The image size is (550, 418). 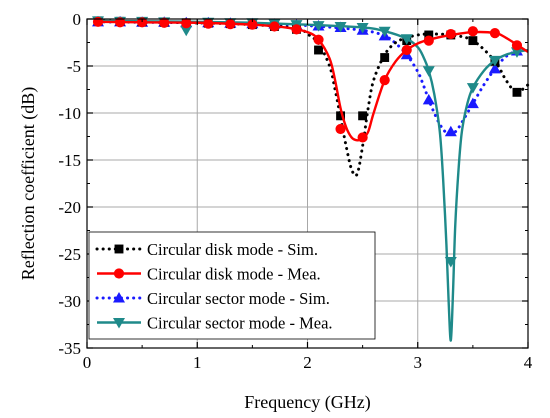 I want to click on y-tick-label: -20, so click(x=69, y=207).